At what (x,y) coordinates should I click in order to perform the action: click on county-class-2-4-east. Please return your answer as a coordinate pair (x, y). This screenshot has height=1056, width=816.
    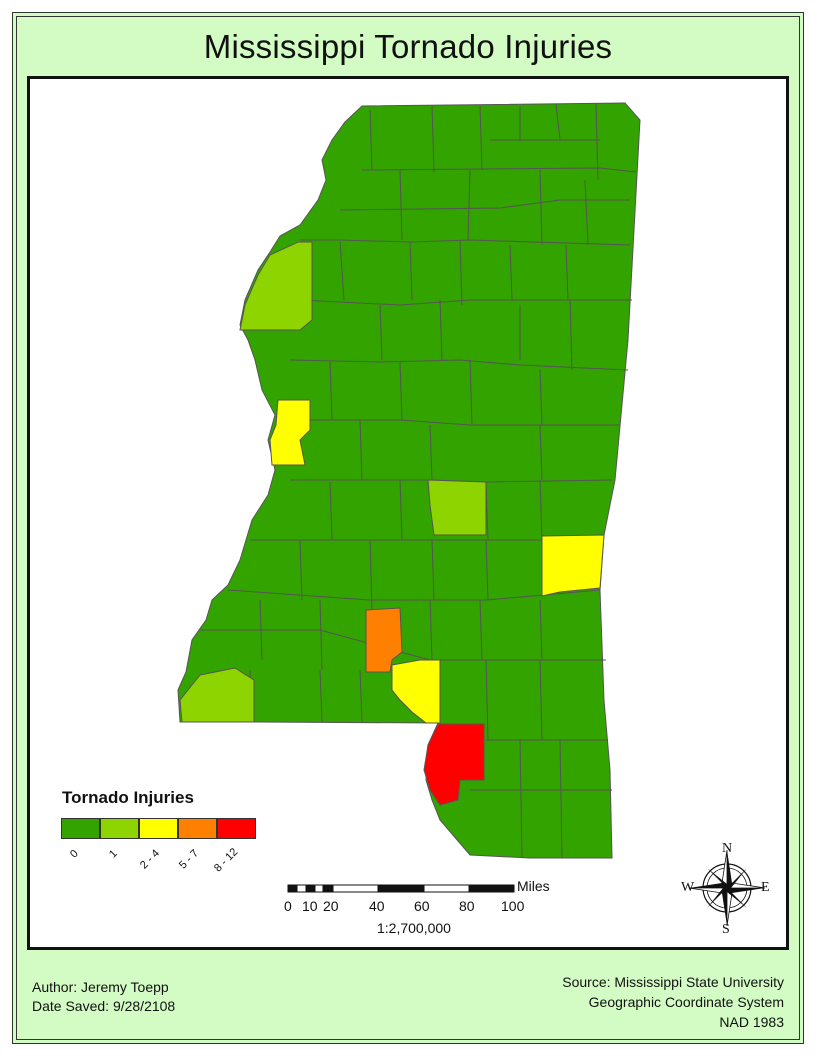
    Looking at the image, I should click on (573, 565).